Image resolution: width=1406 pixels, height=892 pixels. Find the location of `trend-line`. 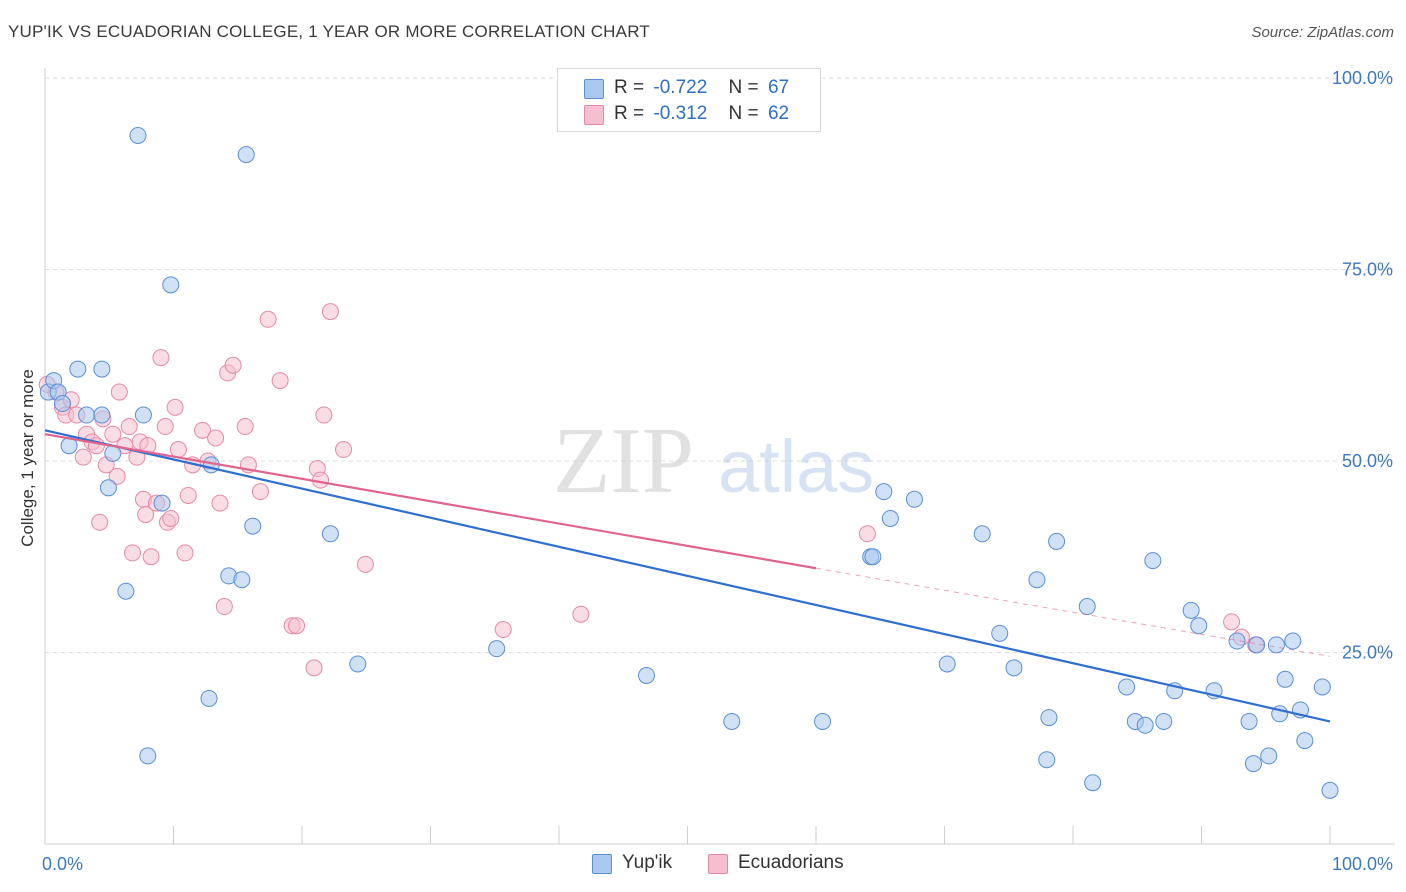

trend-line is located at coordinates (430, 501).